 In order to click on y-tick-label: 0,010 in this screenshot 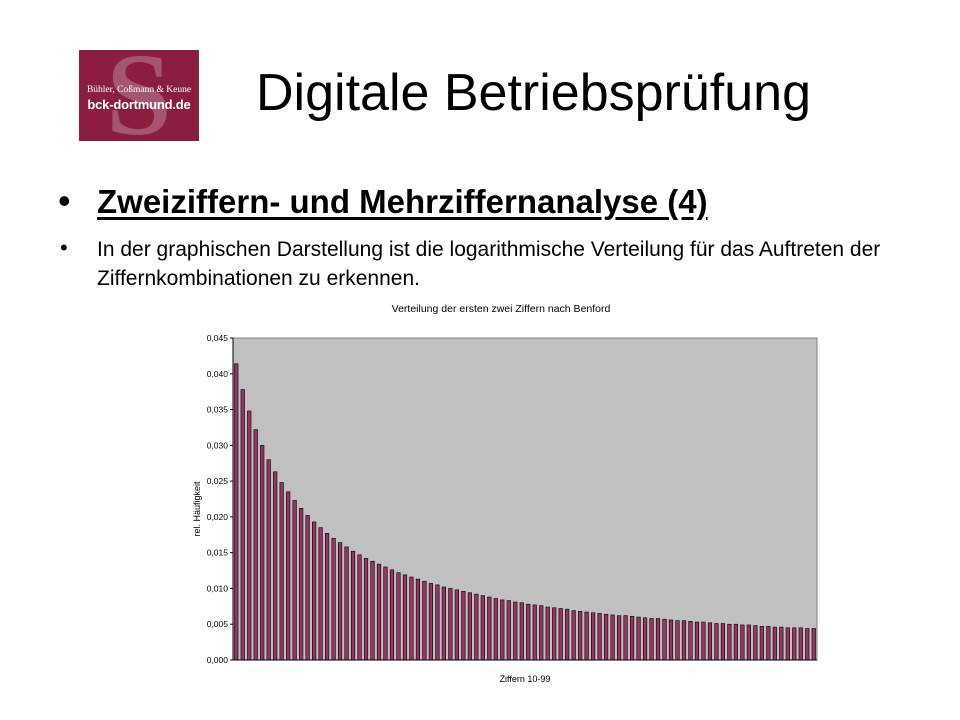, I will do `click(218, 588)`.